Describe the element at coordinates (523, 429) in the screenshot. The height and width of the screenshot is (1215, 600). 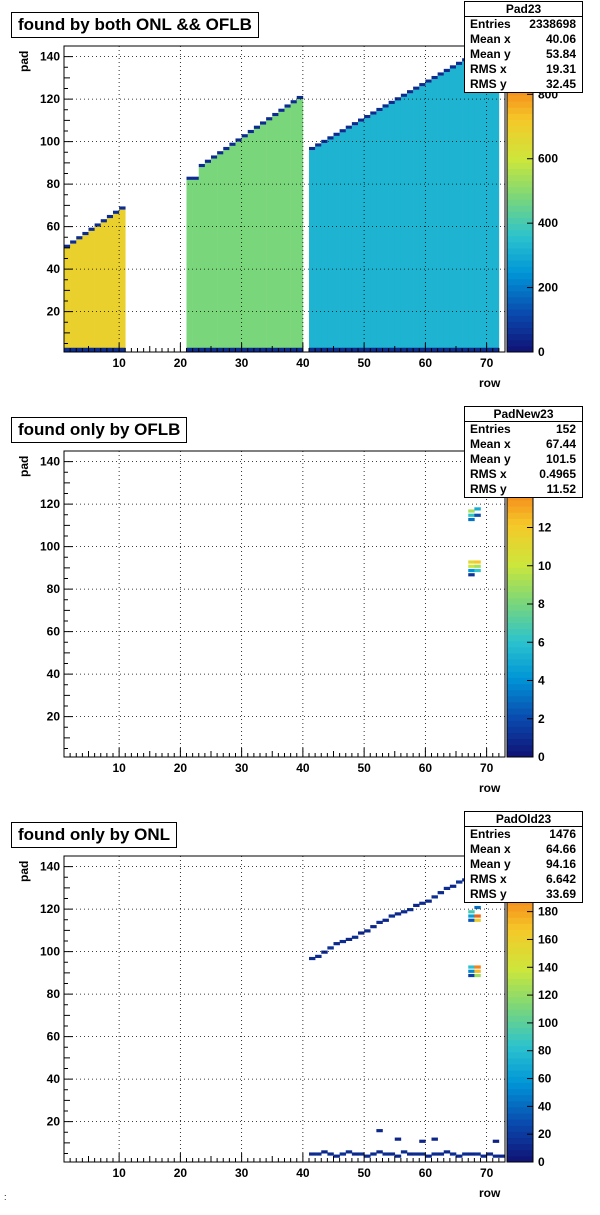
I see `stats-row: Entries 152` at that location.